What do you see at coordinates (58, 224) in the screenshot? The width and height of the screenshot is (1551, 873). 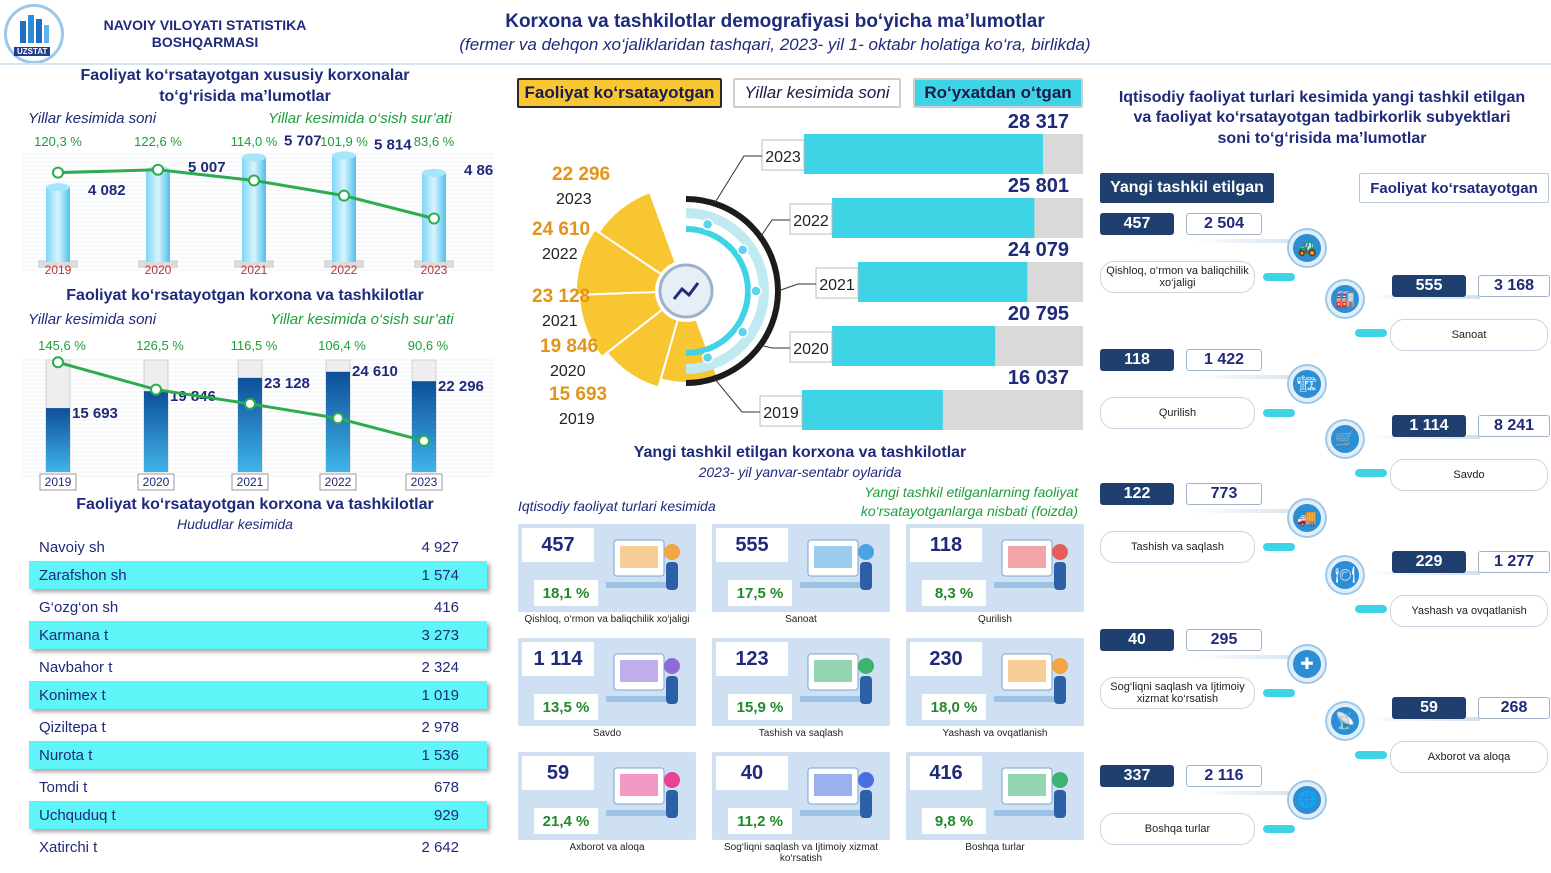 I see `bar-2019` at bounding box center [58, 224].